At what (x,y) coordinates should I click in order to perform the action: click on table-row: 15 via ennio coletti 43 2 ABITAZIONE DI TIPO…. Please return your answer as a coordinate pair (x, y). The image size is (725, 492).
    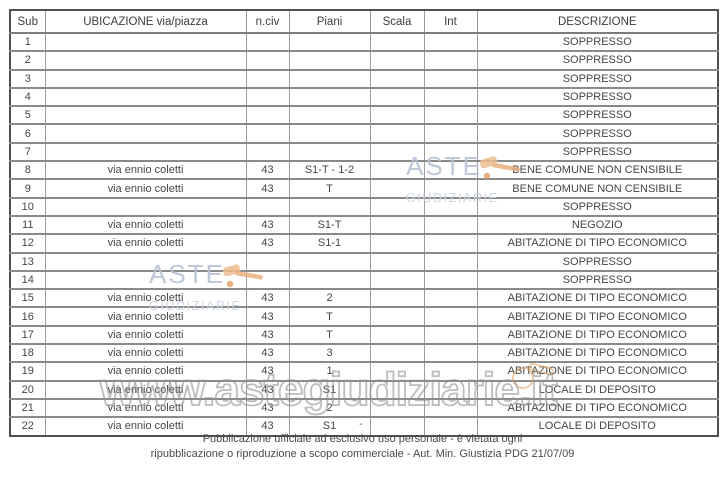
    Looking at the image, I should click on (364, 298).